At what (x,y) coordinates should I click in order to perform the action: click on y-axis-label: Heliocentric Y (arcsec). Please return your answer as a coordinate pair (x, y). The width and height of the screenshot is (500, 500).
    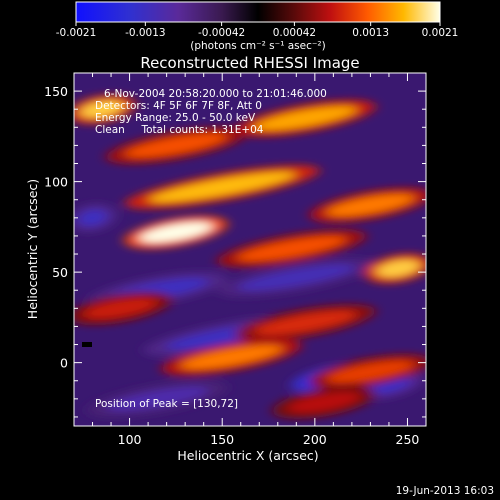
    Looking at the image, I should click on (32, 249).